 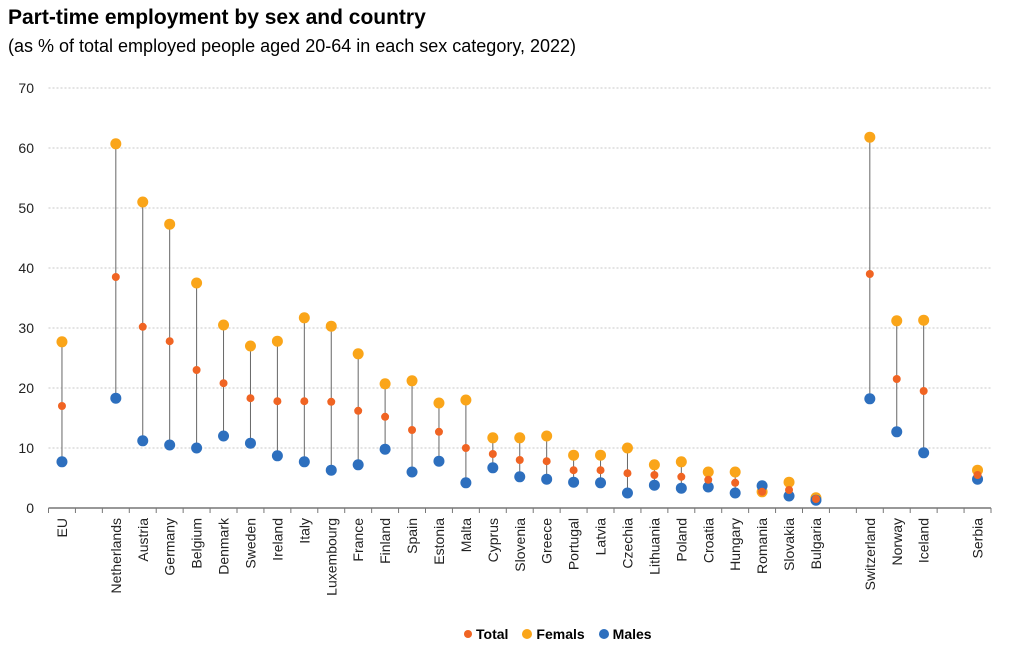 I want to click on legend-label-males: Males, so click(x=632, y=634).